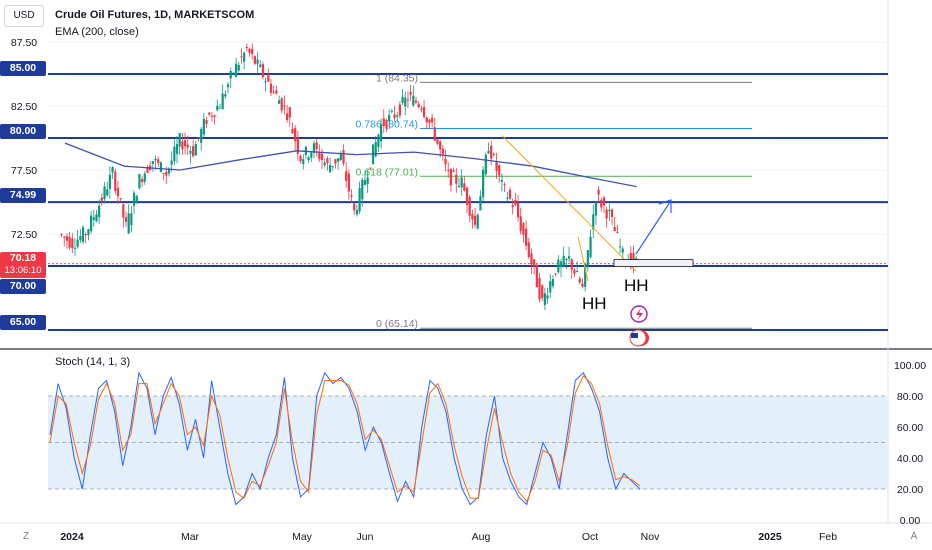 The height and width of the screenshot is (550, 932). Describe the element at coordinates (653, 228) in the screenshot. I see `projection-arrow-line` at that location.